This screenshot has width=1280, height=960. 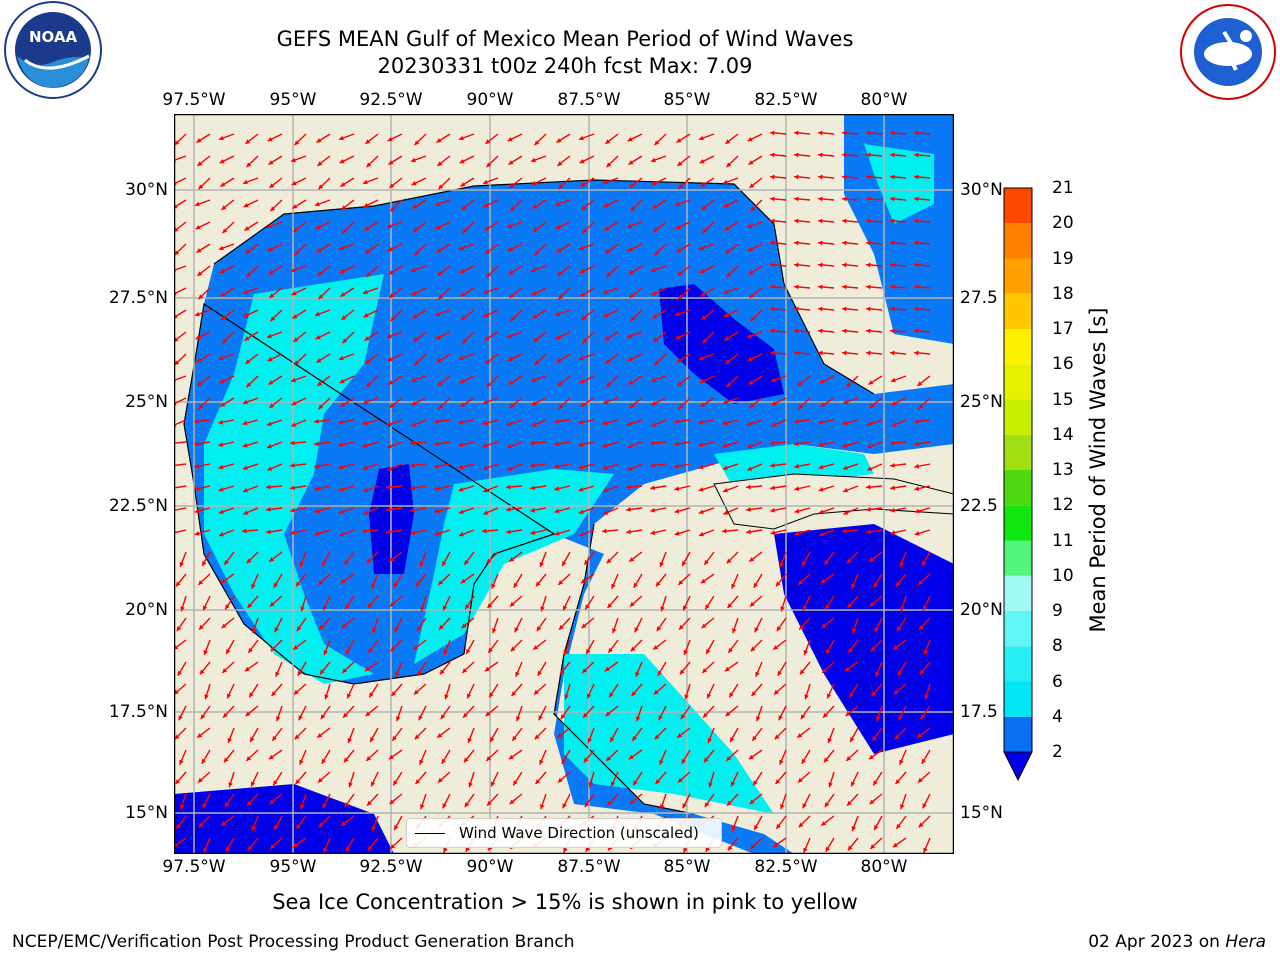 What do you see at coordinates (391, 100) in the screenshot?
I see `lon-tick-top: 92.5°W` at bounding box center [391, 100].